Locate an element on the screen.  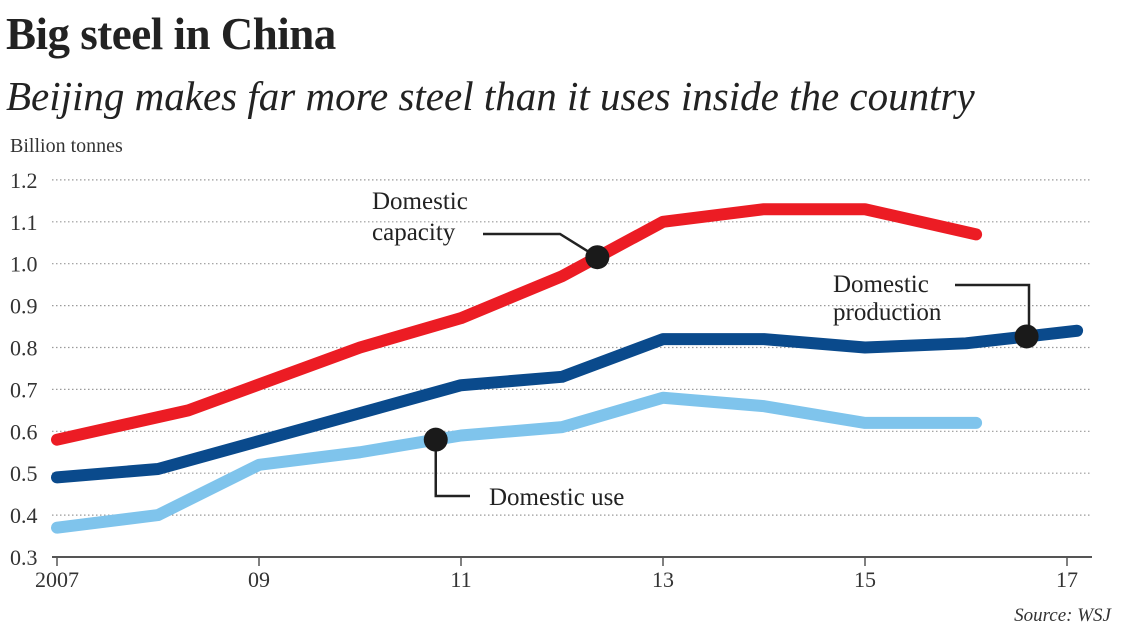
x-tick-label: 13 is located at coordinates (663, 579).